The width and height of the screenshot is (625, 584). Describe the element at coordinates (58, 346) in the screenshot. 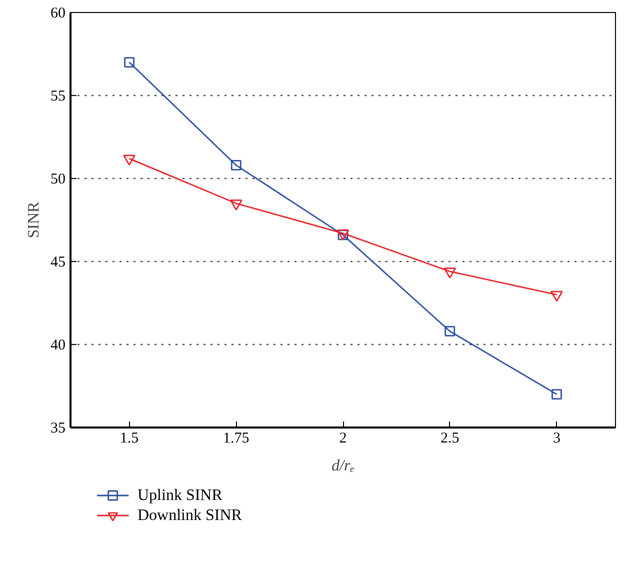

I see `y-tick-label: 40` at that location.